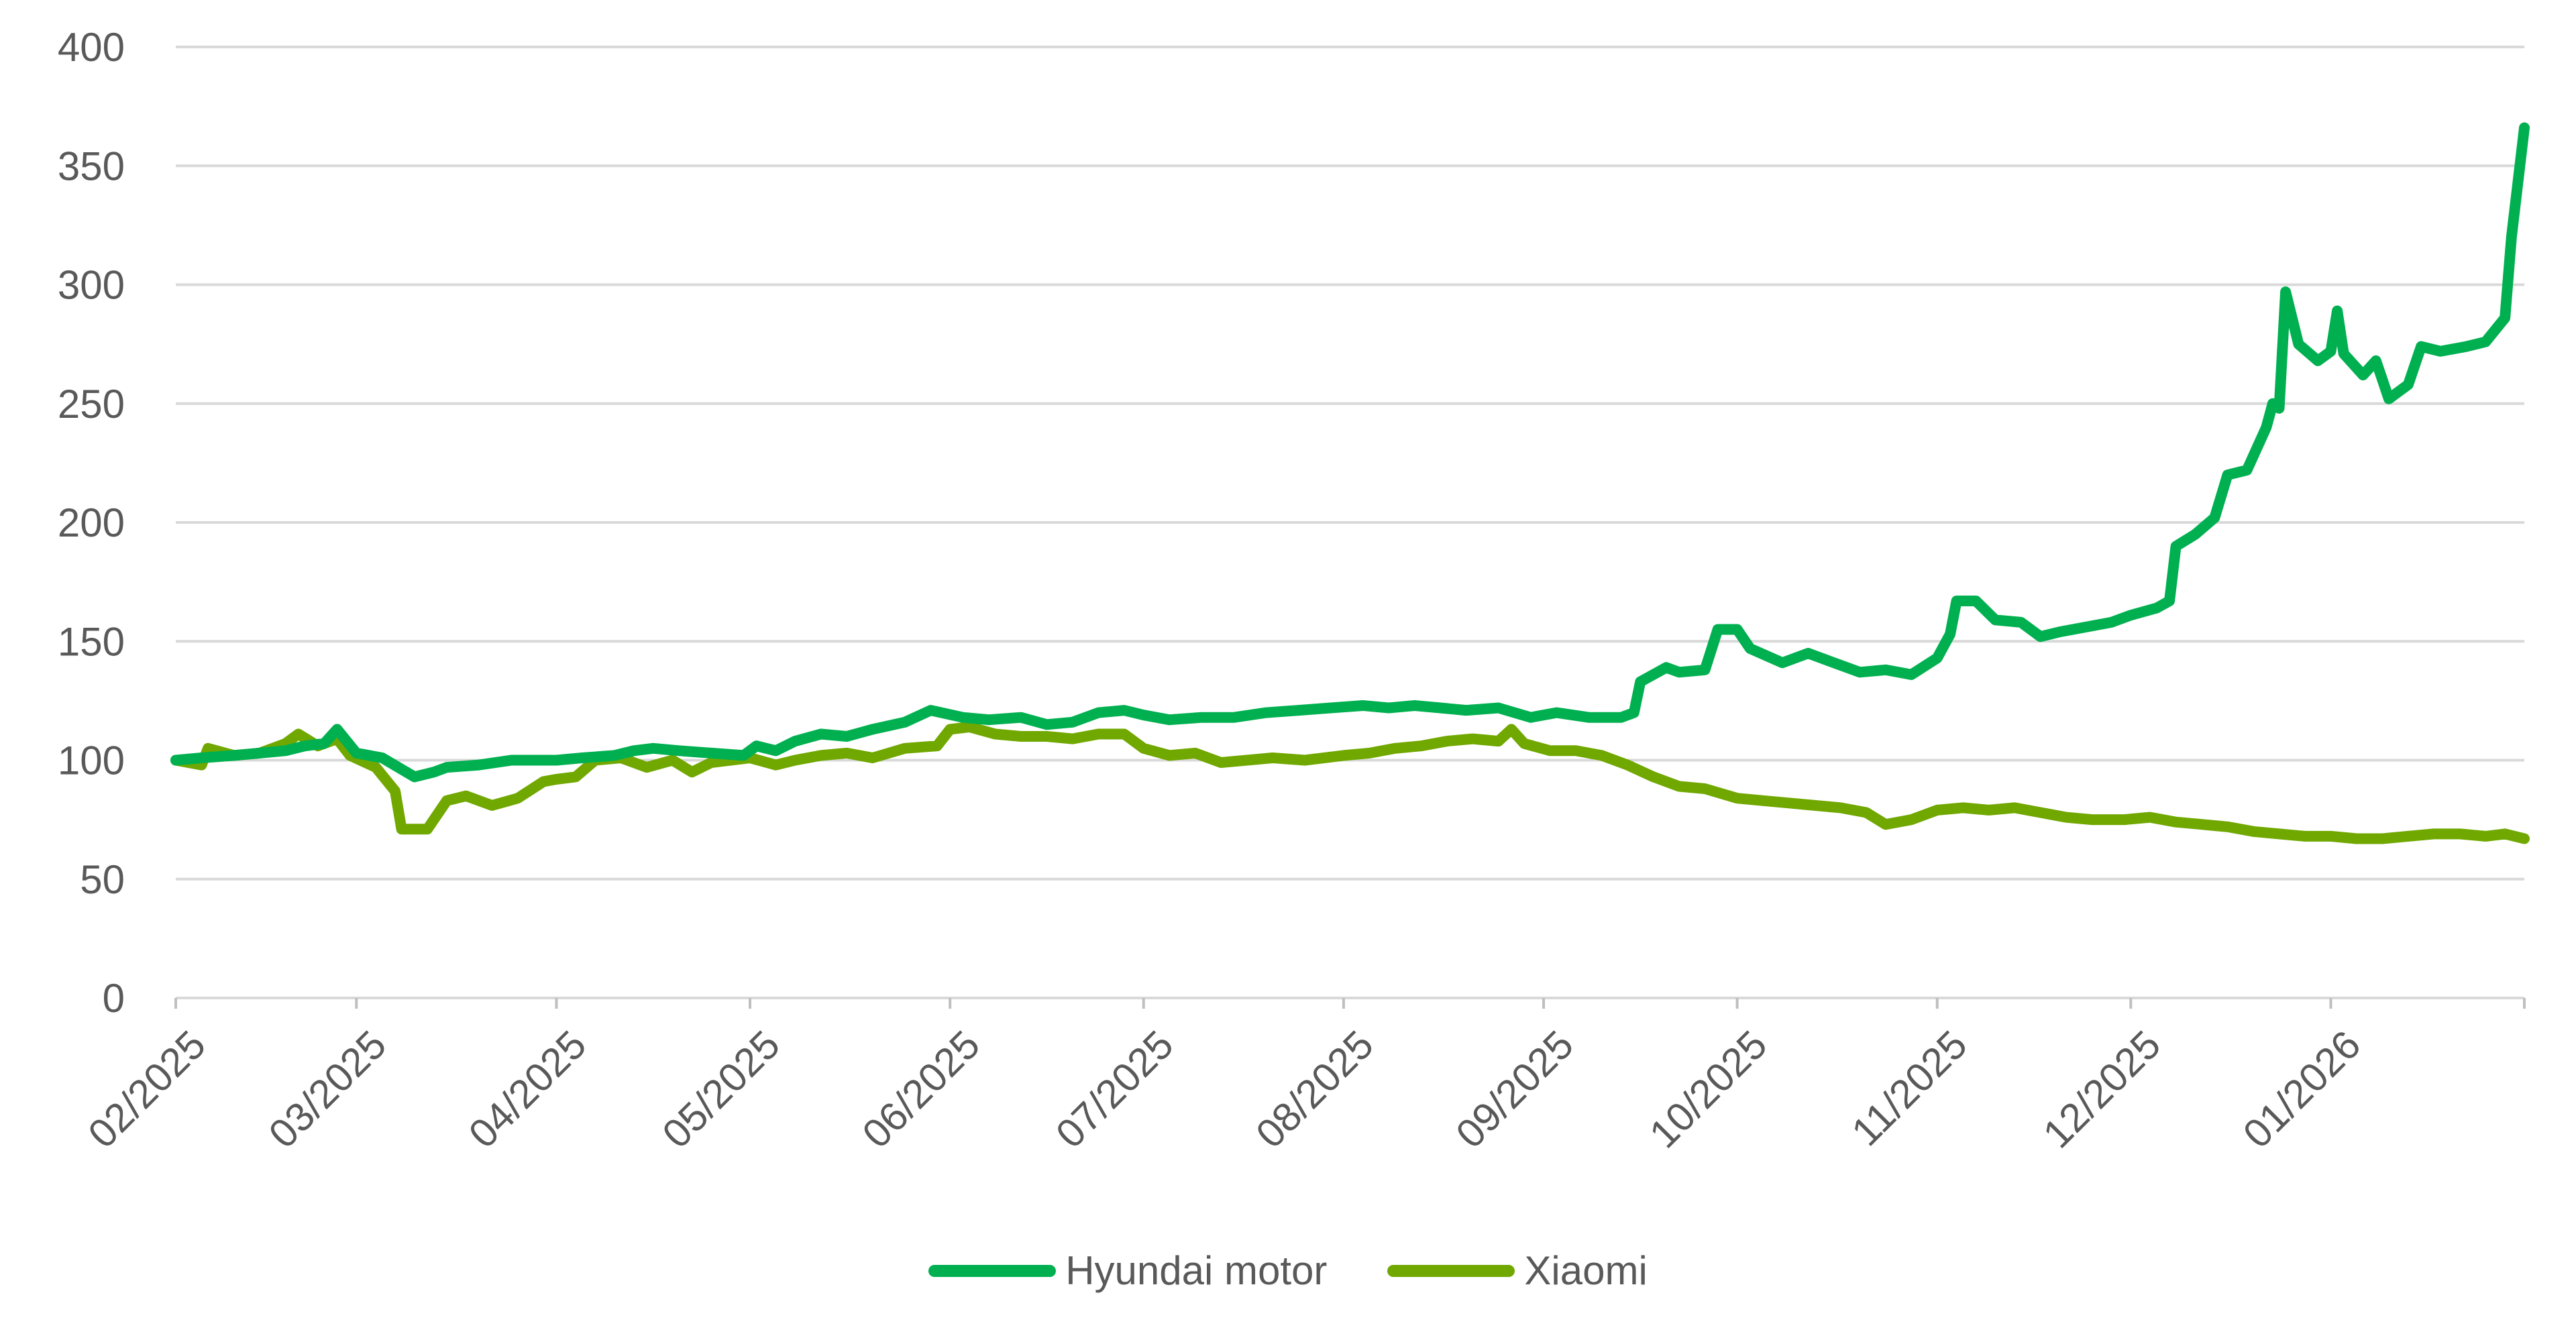 The width and height of the screenshot is (2576, 1338). Describe the element at coordinates (720, 1089) in the screenshot. I see `x-tick-label-05-2025: 05/2025` at that location.